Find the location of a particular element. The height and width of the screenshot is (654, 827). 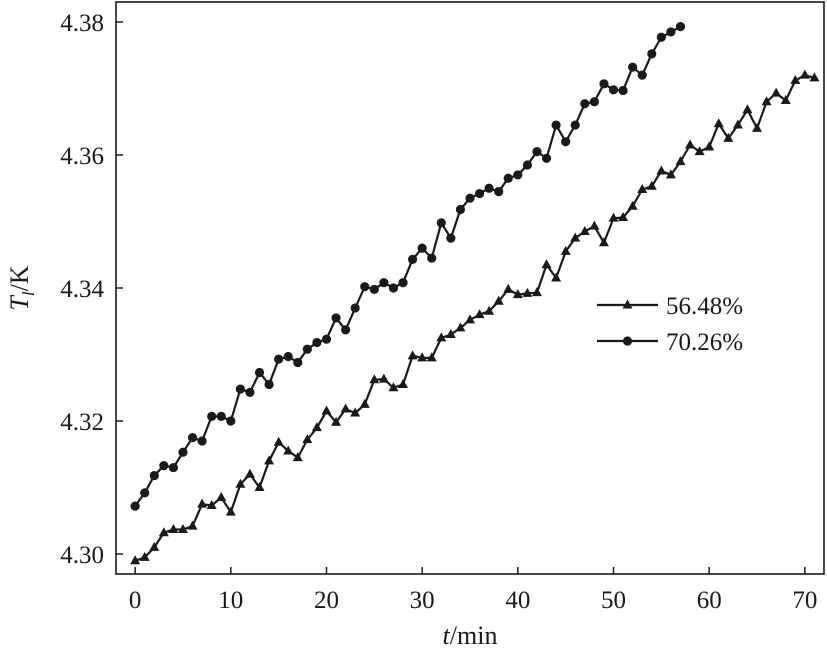

x-tick-label: 20 is located at coordinates (326, 600).